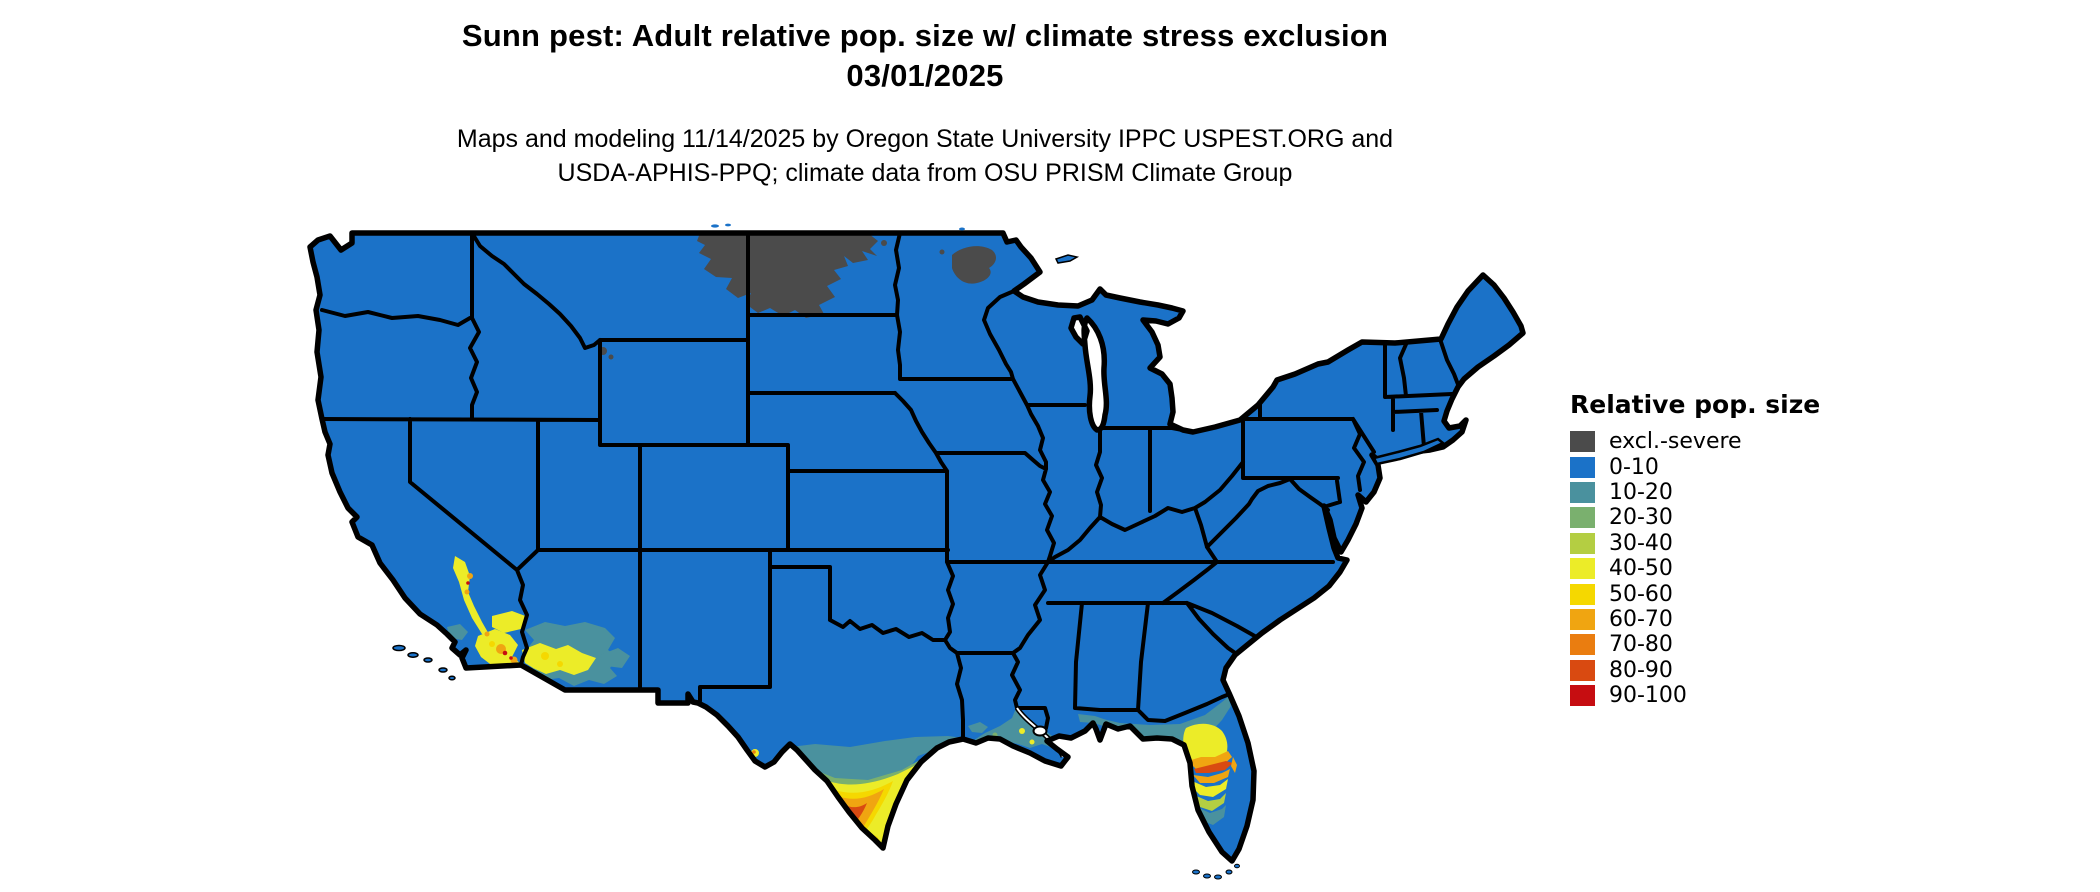 The image size is (2100, 892). Describe the element at coordinates (1700, 492) in the screenshot. I see `legend-item: 10-20` at that location.